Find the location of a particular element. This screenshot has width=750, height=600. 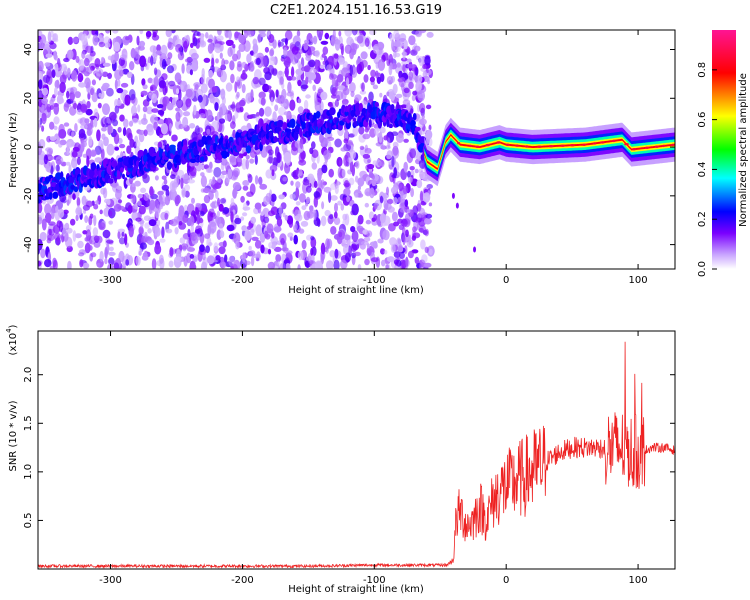

snr-xlabel: Height of straight line (km) is located at coordinates (356, 589).